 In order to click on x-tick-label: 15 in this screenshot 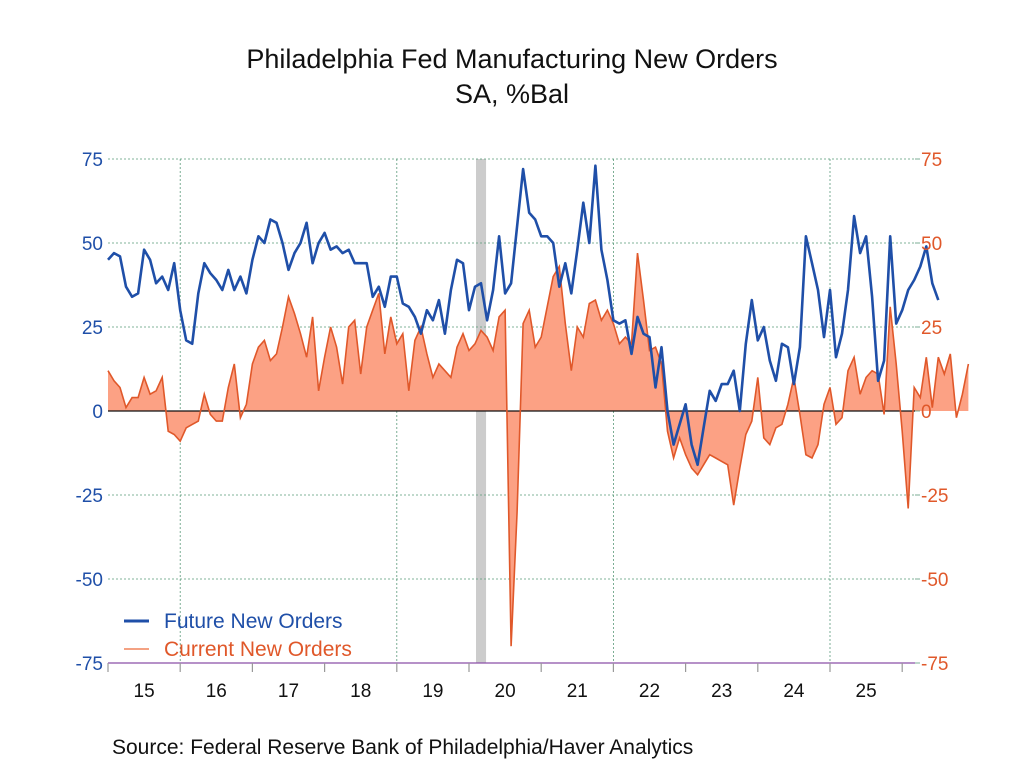, I will do `click(144, 691)`.